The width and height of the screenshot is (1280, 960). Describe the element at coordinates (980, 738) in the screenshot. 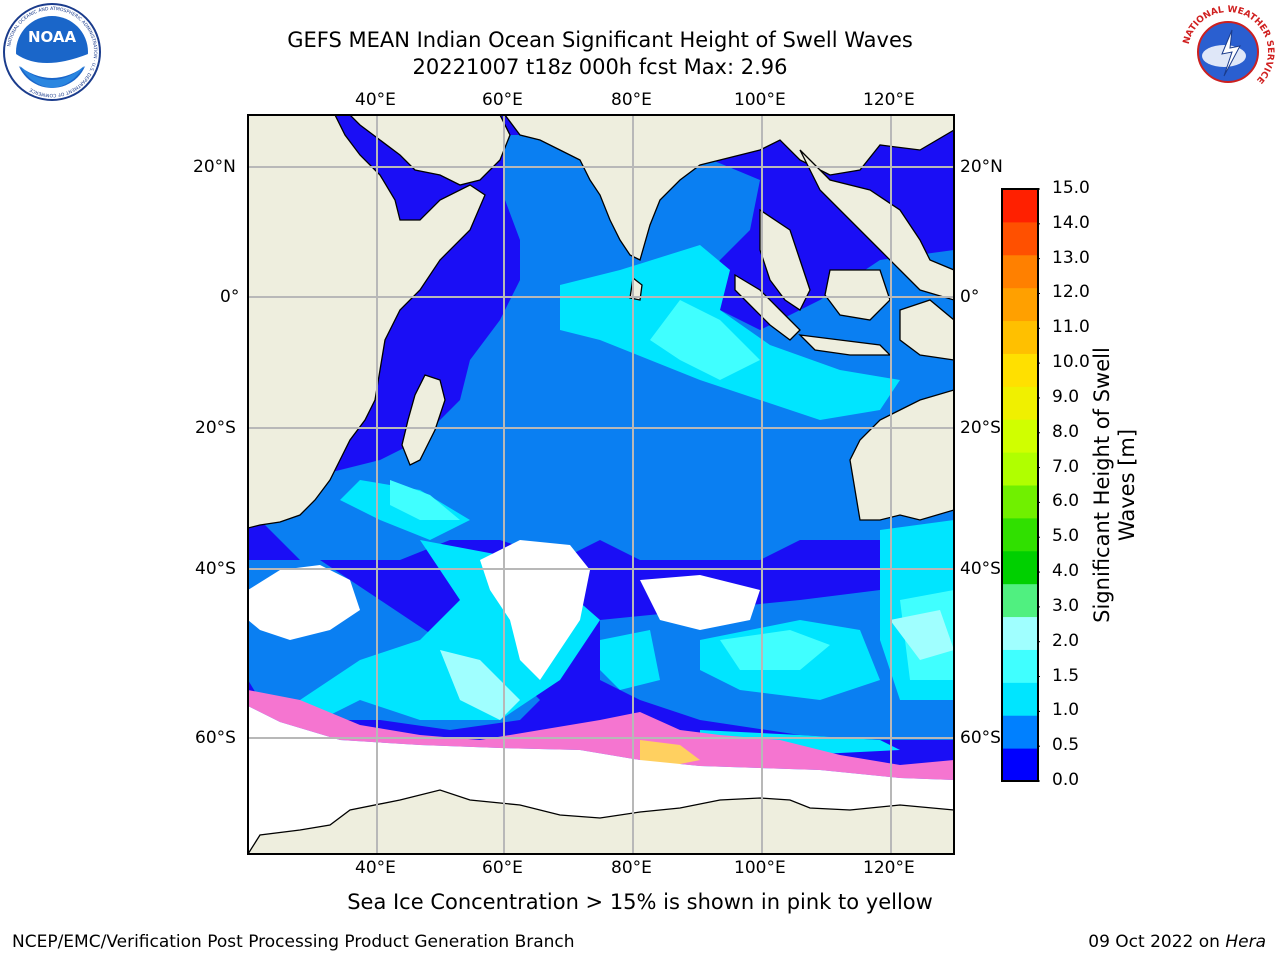

I see `lat-tick-right: 60°S` at that location.